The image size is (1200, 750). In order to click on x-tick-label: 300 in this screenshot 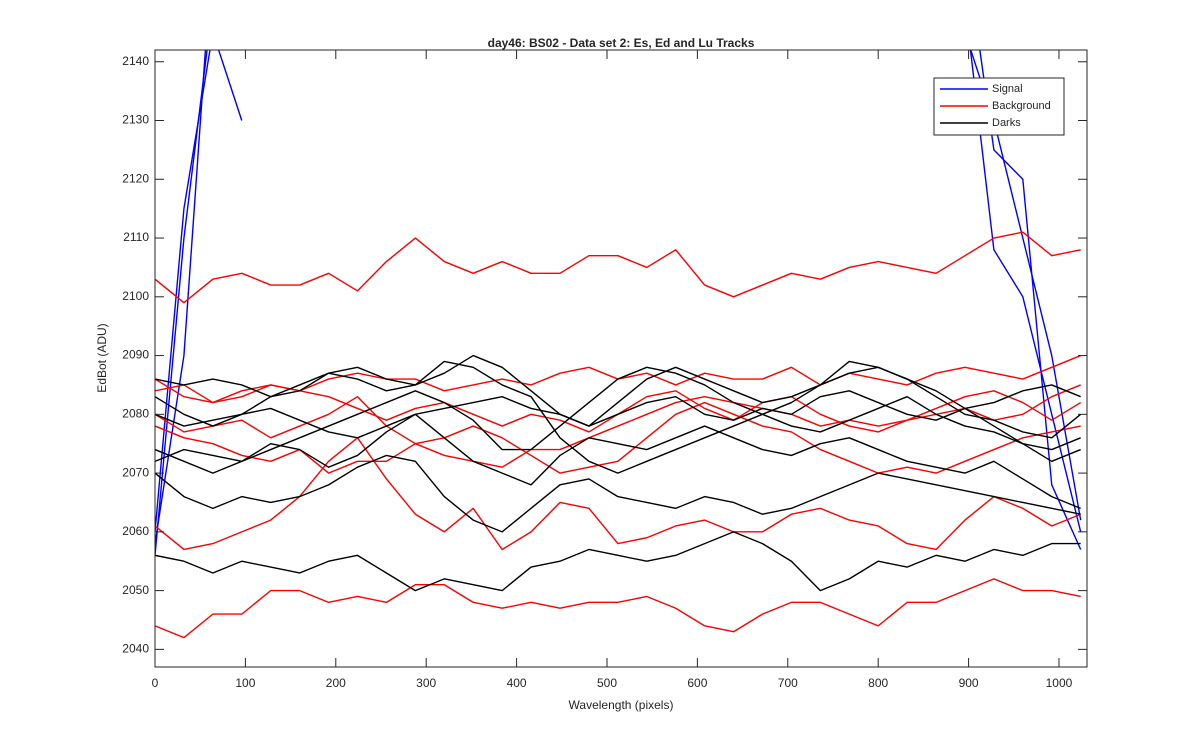, I will do `click(426, 683)`.